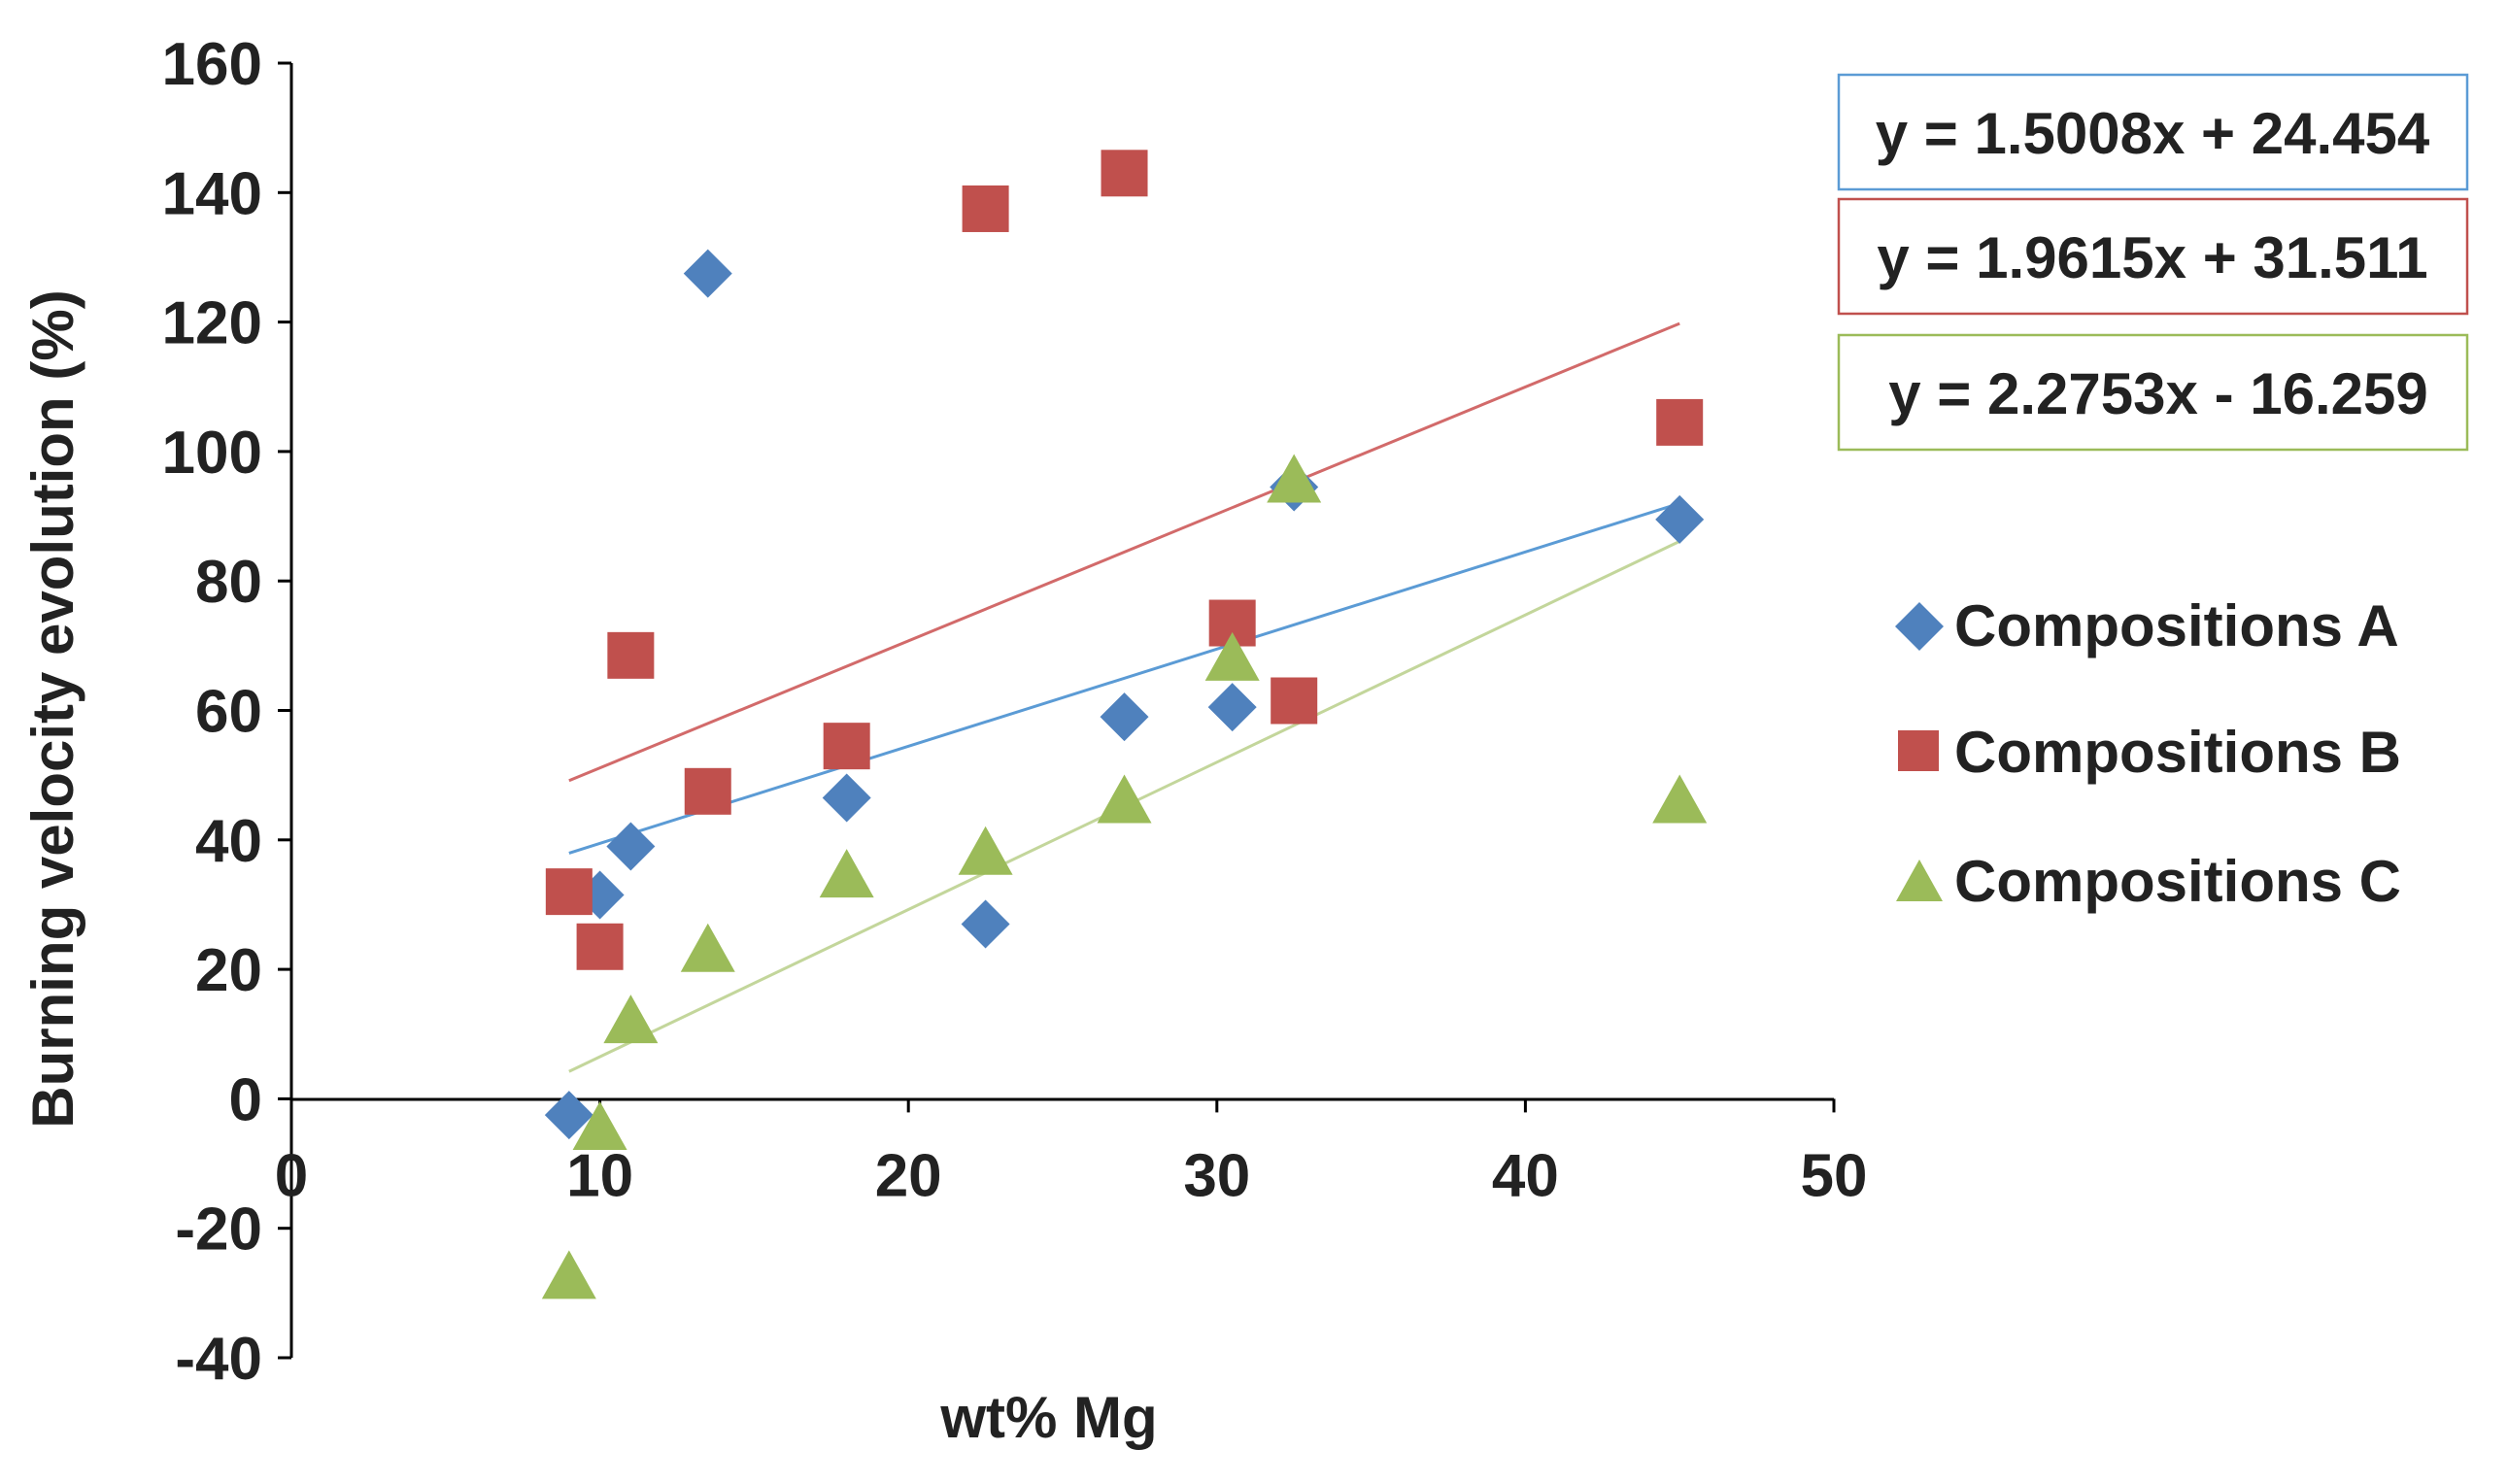 This screenshot has height=1484, width=2508. I want to click on x-tick-label: 0, so click(291, 1175).